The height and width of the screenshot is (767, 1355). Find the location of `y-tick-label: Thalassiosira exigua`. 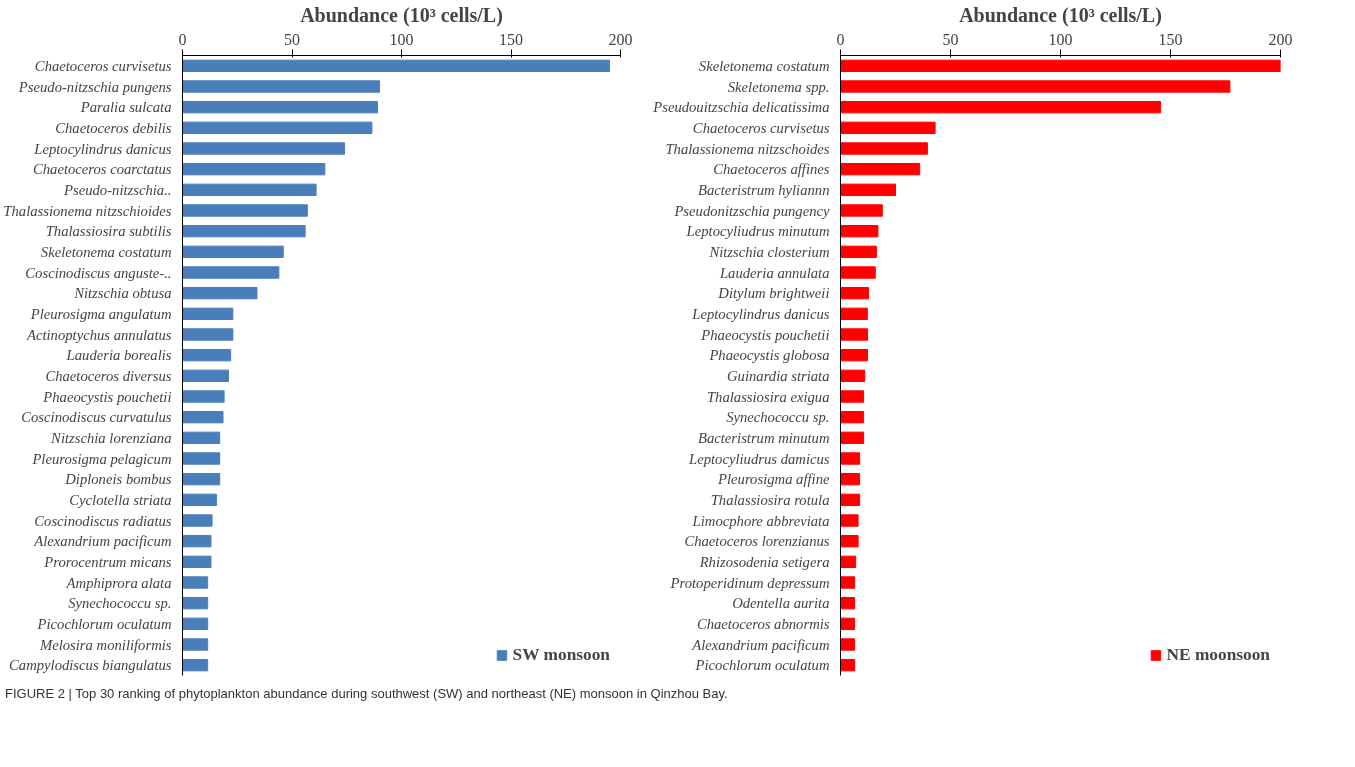

y-tick-label: Thalassiosira exigua is located at coordinates (768, 396).